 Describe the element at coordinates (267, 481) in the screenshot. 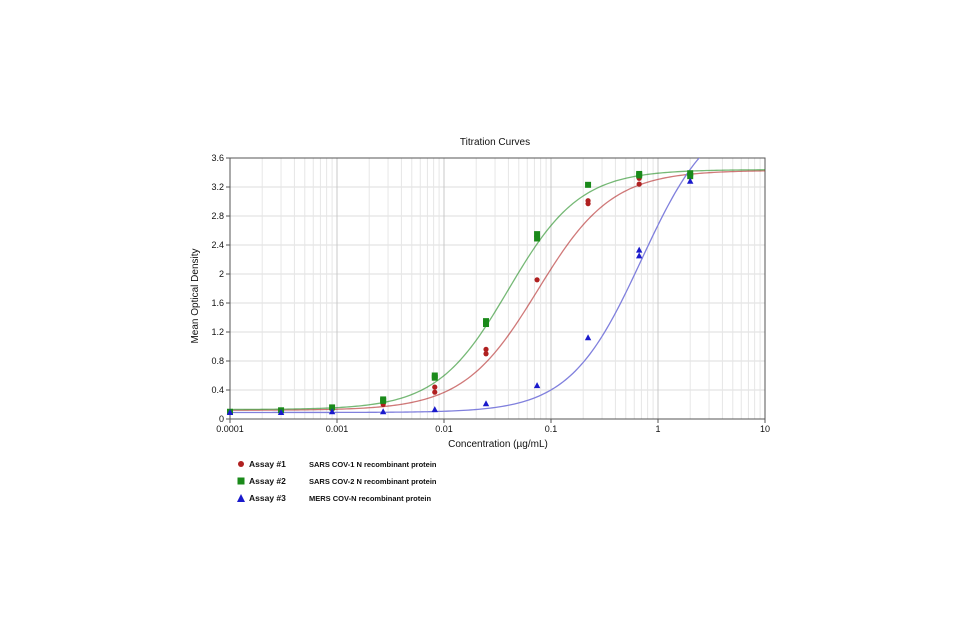

I see `legend-series-name: Assay #2` at that location.